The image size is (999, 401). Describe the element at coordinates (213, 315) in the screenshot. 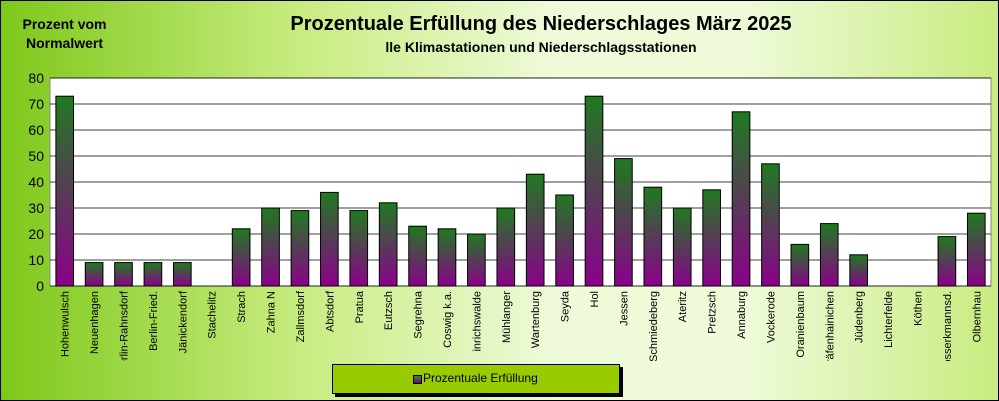

I see `x-tick-label: Stachelitz` at that location.